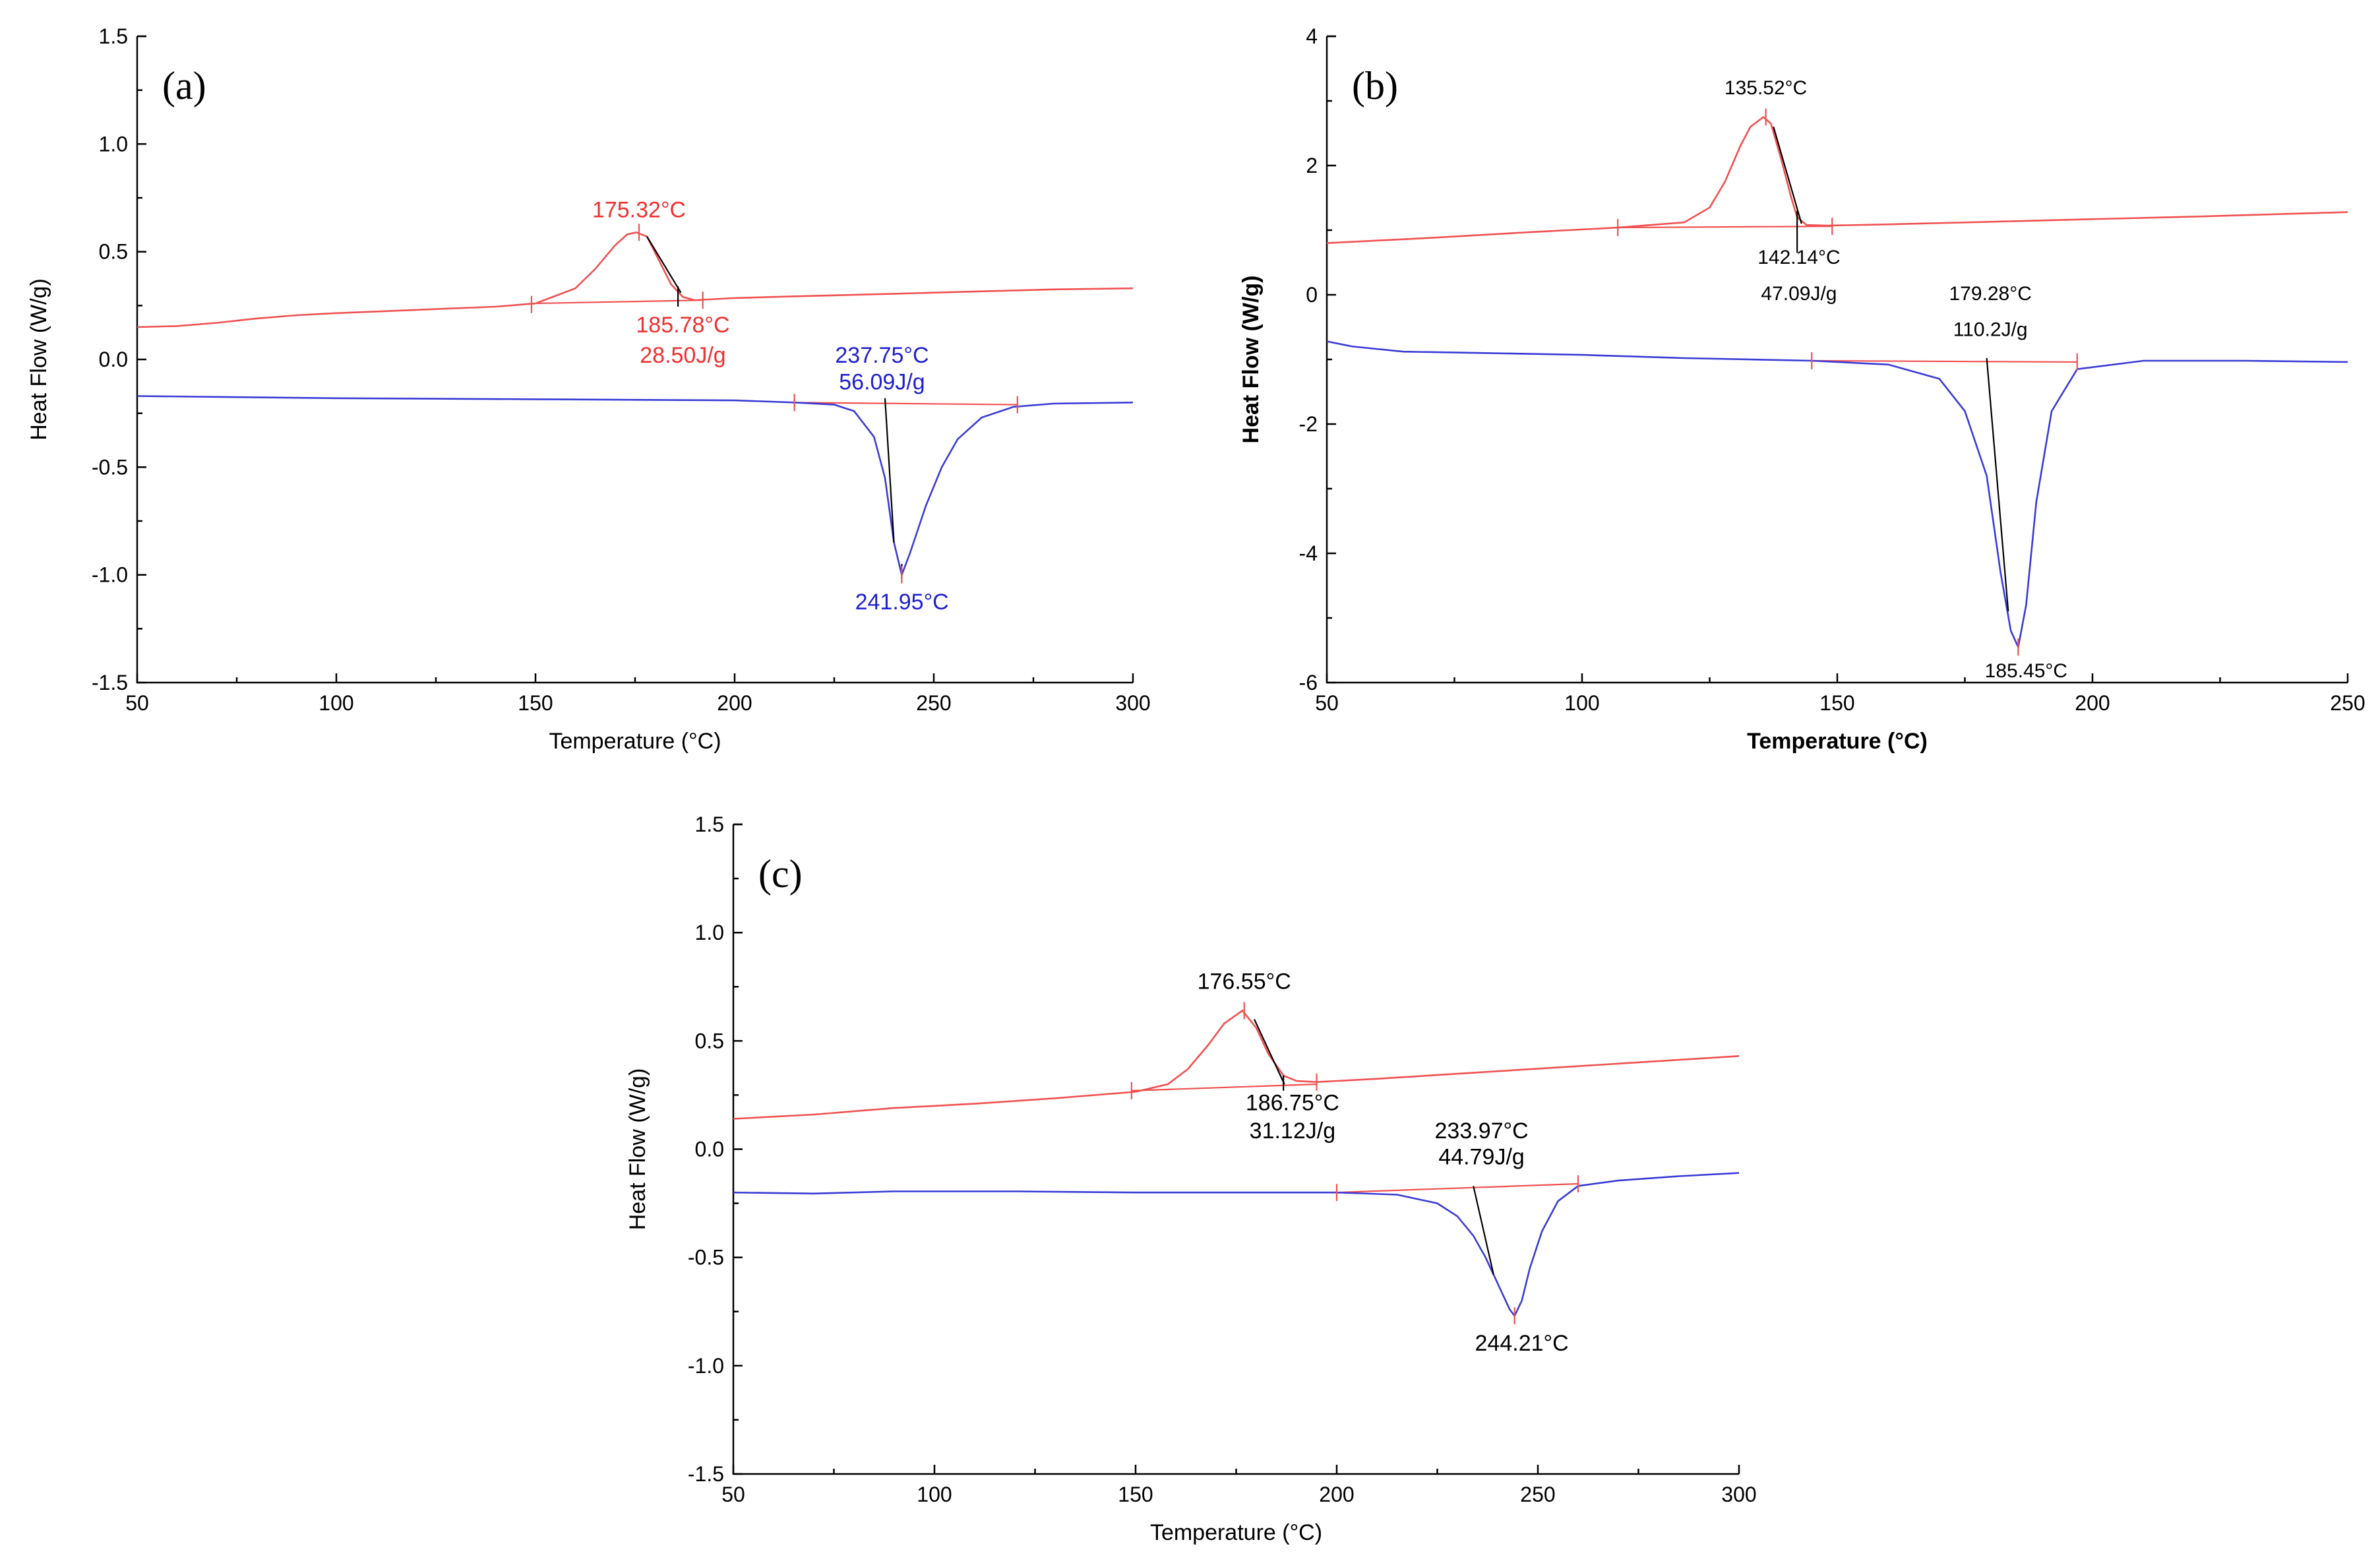 This screenshot has height=1563, width=2380. Describe the element at coordinates (882, 382) in the screenshot. I see `peak-annotation: 56.09J/g` at that location.